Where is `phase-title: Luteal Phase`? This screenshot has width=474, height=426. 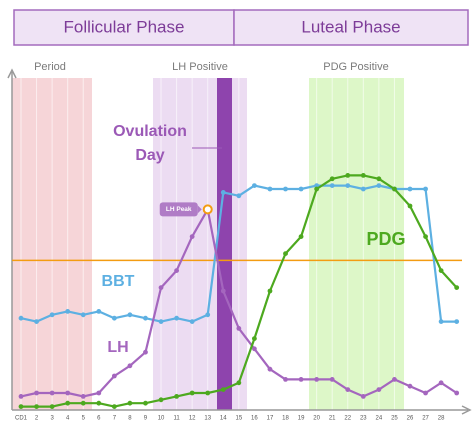 phase-title: Luteal Phase is located at coordinates (350, 26).